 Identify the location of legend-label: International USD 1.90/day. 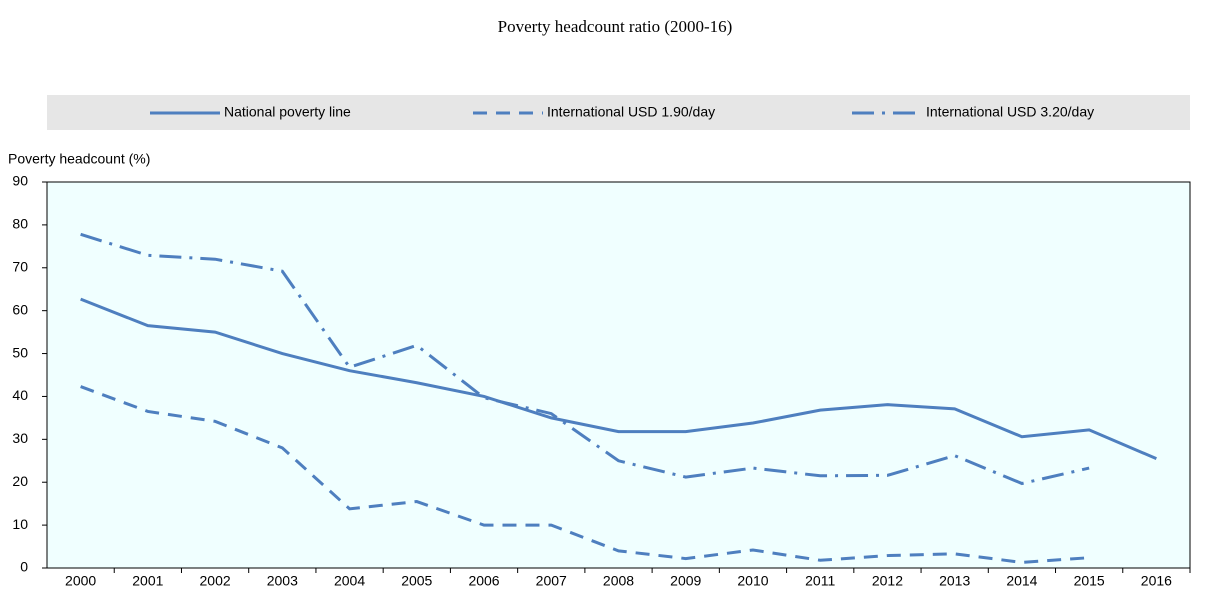
(631, 112).